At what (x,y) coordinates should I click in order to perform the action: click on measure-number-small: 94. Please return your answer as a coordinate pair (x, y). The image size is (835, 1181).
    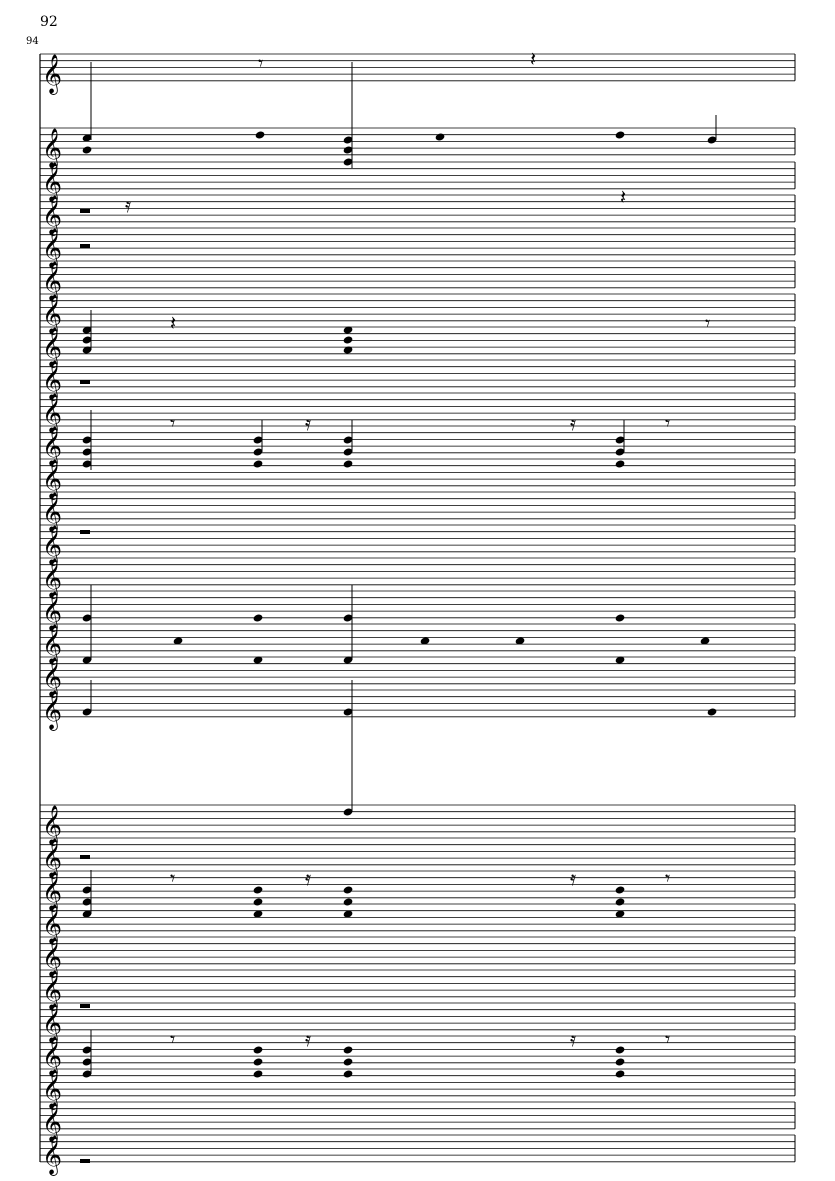
    Looking at the image, I should click on (32, 41).